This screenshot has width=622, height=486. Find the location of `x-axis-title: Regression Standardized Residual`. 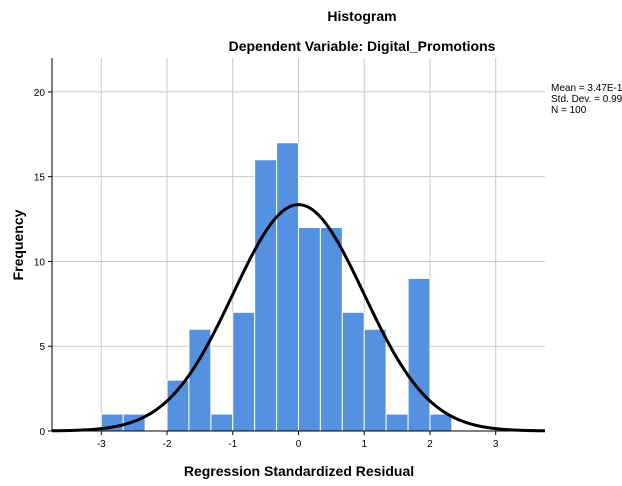

x-axis-title: Regression Standardized Residual is located at coordinates (299, 471).